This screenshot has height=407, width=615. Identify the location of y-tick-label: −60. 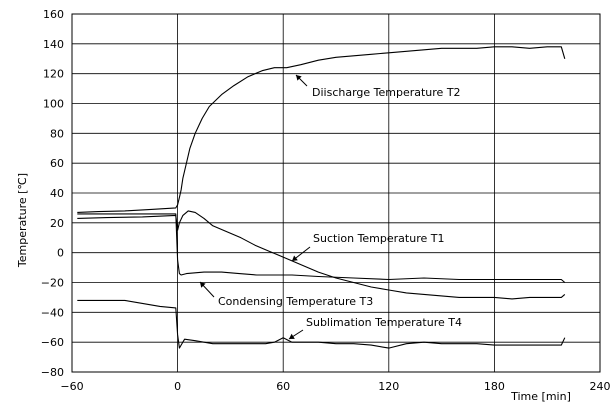
(52, 342).